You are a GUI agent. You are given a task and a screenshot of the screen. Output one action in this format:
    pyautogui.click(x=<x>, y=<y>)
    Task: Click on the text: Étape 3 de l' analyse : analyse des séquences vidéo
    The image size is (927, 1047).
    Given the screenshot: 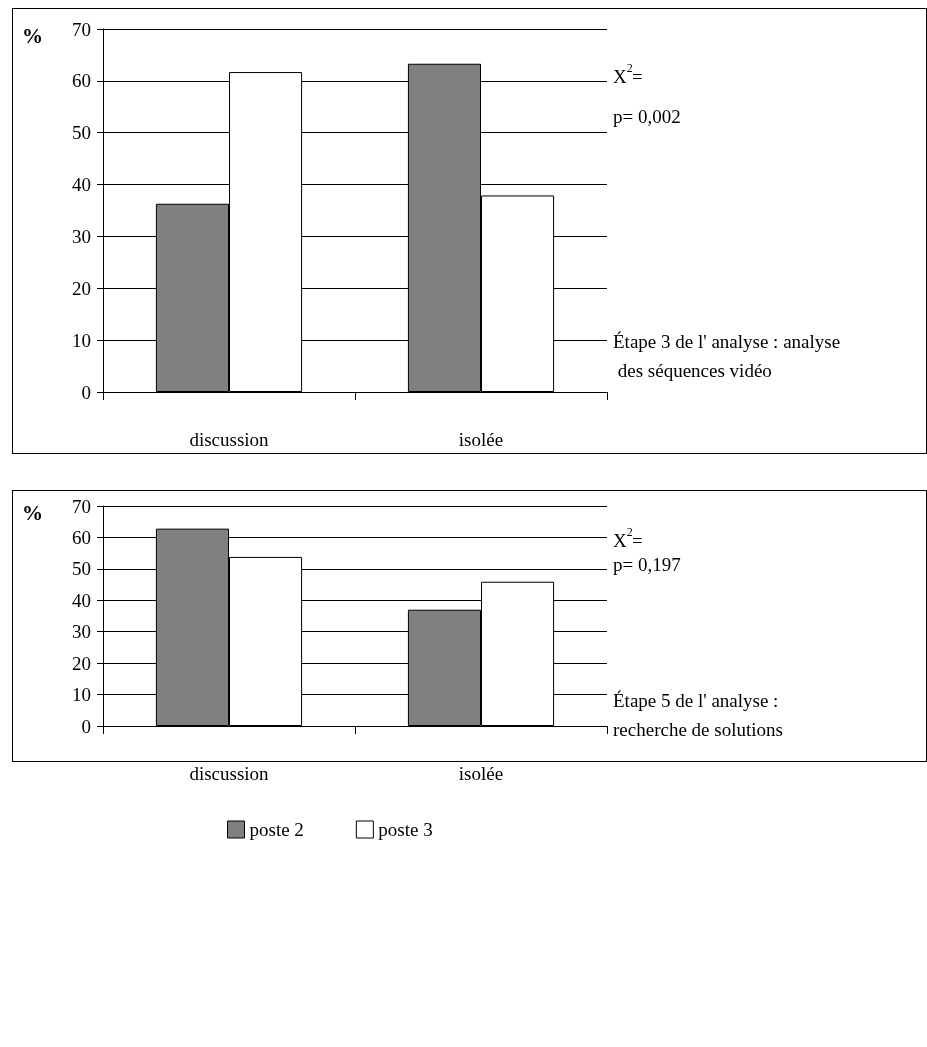 What is the action you would take?
    pyautogui.click(x=727, y=355)
    